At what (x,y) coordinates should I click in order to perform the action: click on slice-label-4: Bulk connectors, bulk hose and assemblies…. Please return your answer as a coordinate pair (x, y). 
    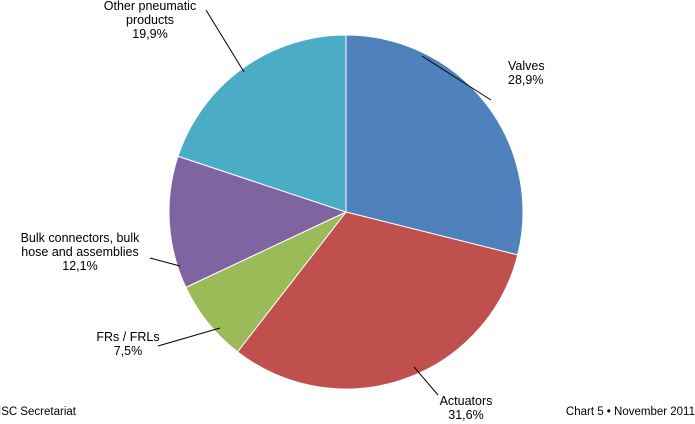
    Looking at the image, I should click on (81, 252).